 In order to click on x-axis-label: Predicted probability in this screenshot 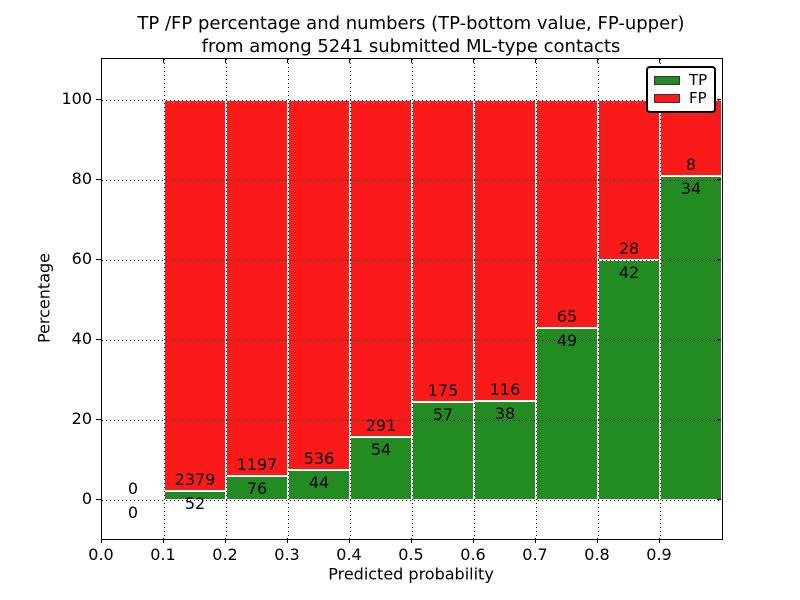, I will do `click(411, 574)`.